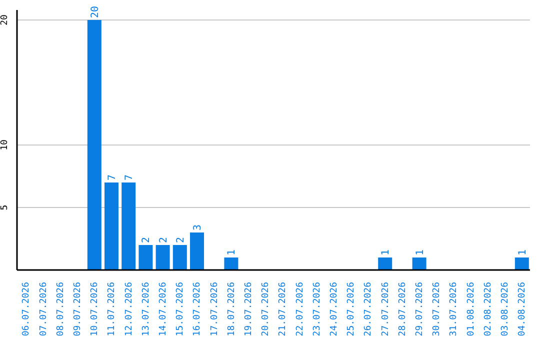  What do you see at coordinates (129, 309) in the screenshot?
I see `x-tick-label: 12.07.2026` at bounding box center [129, 309].